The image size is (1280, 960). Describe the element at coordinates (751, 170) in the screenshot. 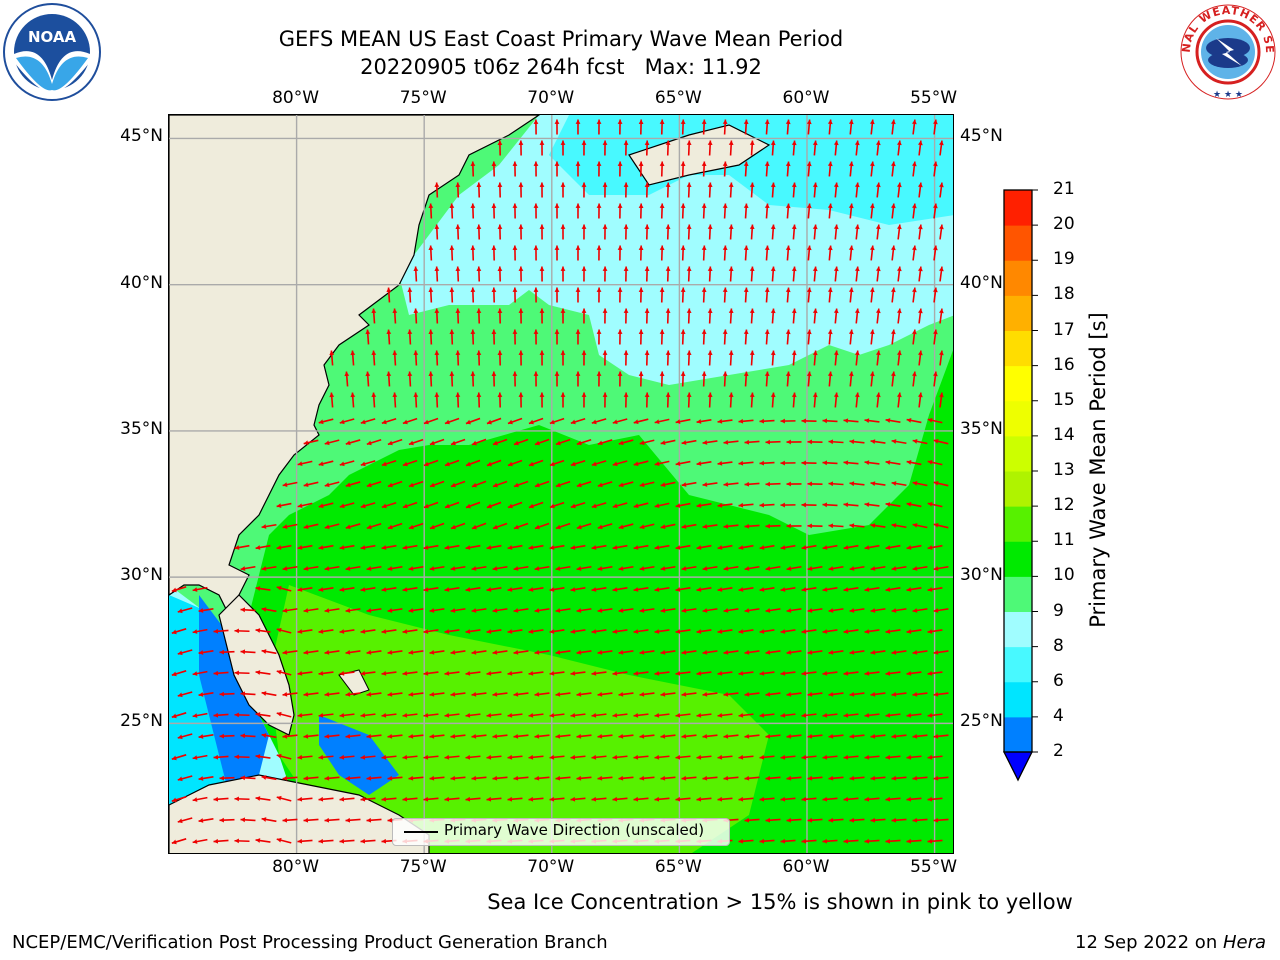

I see `period-band-7s` at that location.